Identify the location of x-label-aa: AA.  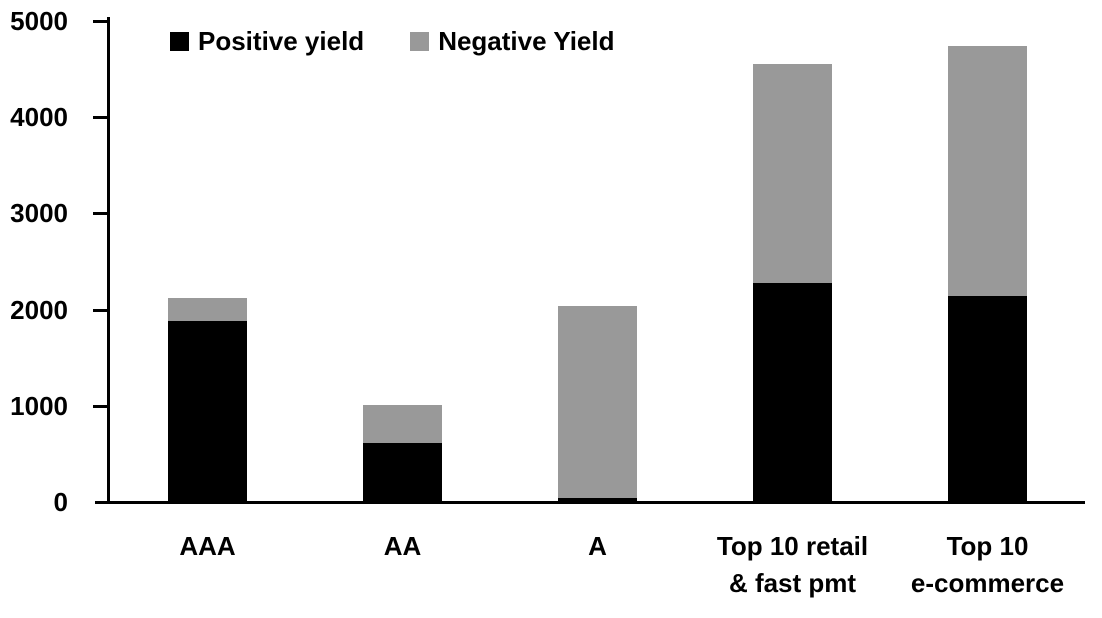
(402, 546).